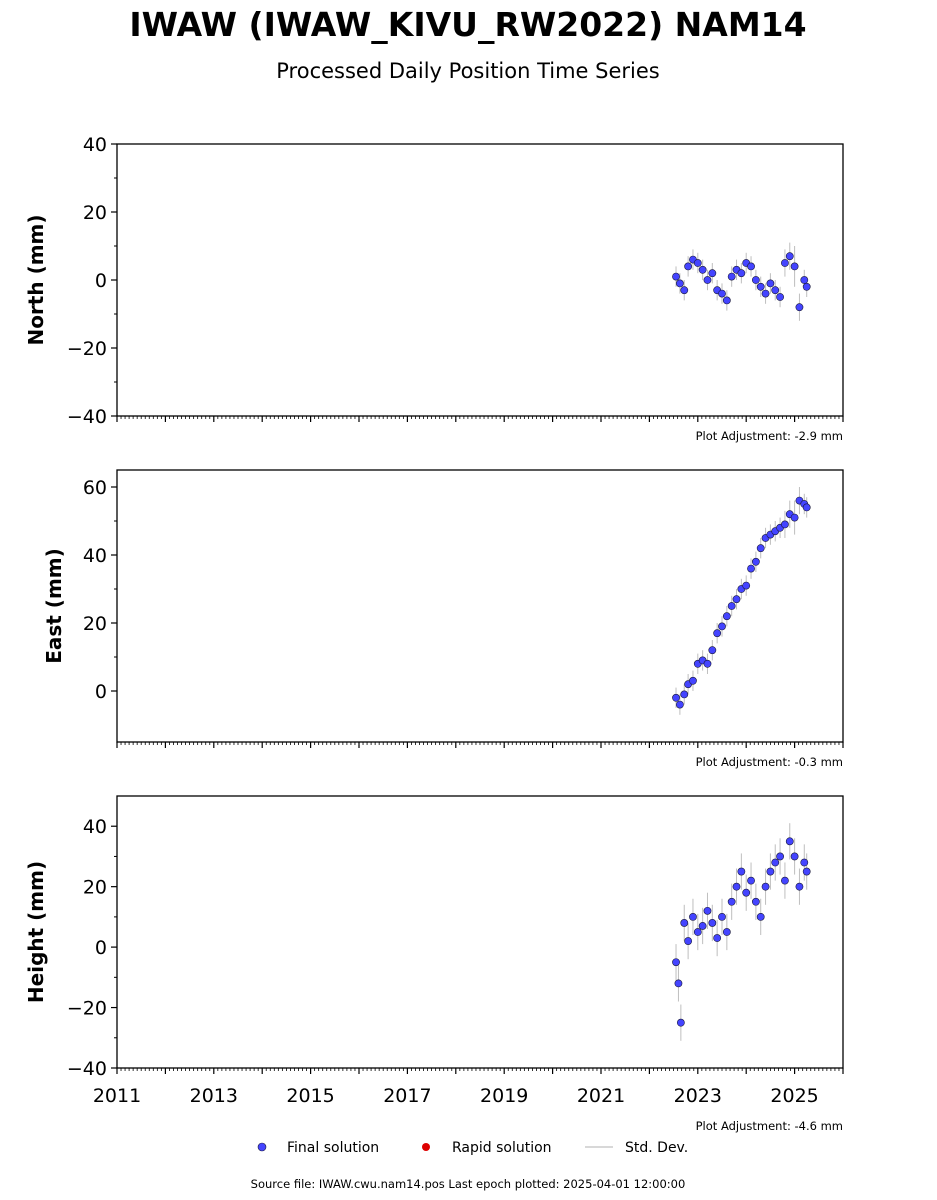 This screenshot has height=1200, width=937. Describe the element at coordinates (467, 24) in the screenshot. I see `figure-title: IWAW (IWAW_KIVU_RW2022) NAM14` at that location.